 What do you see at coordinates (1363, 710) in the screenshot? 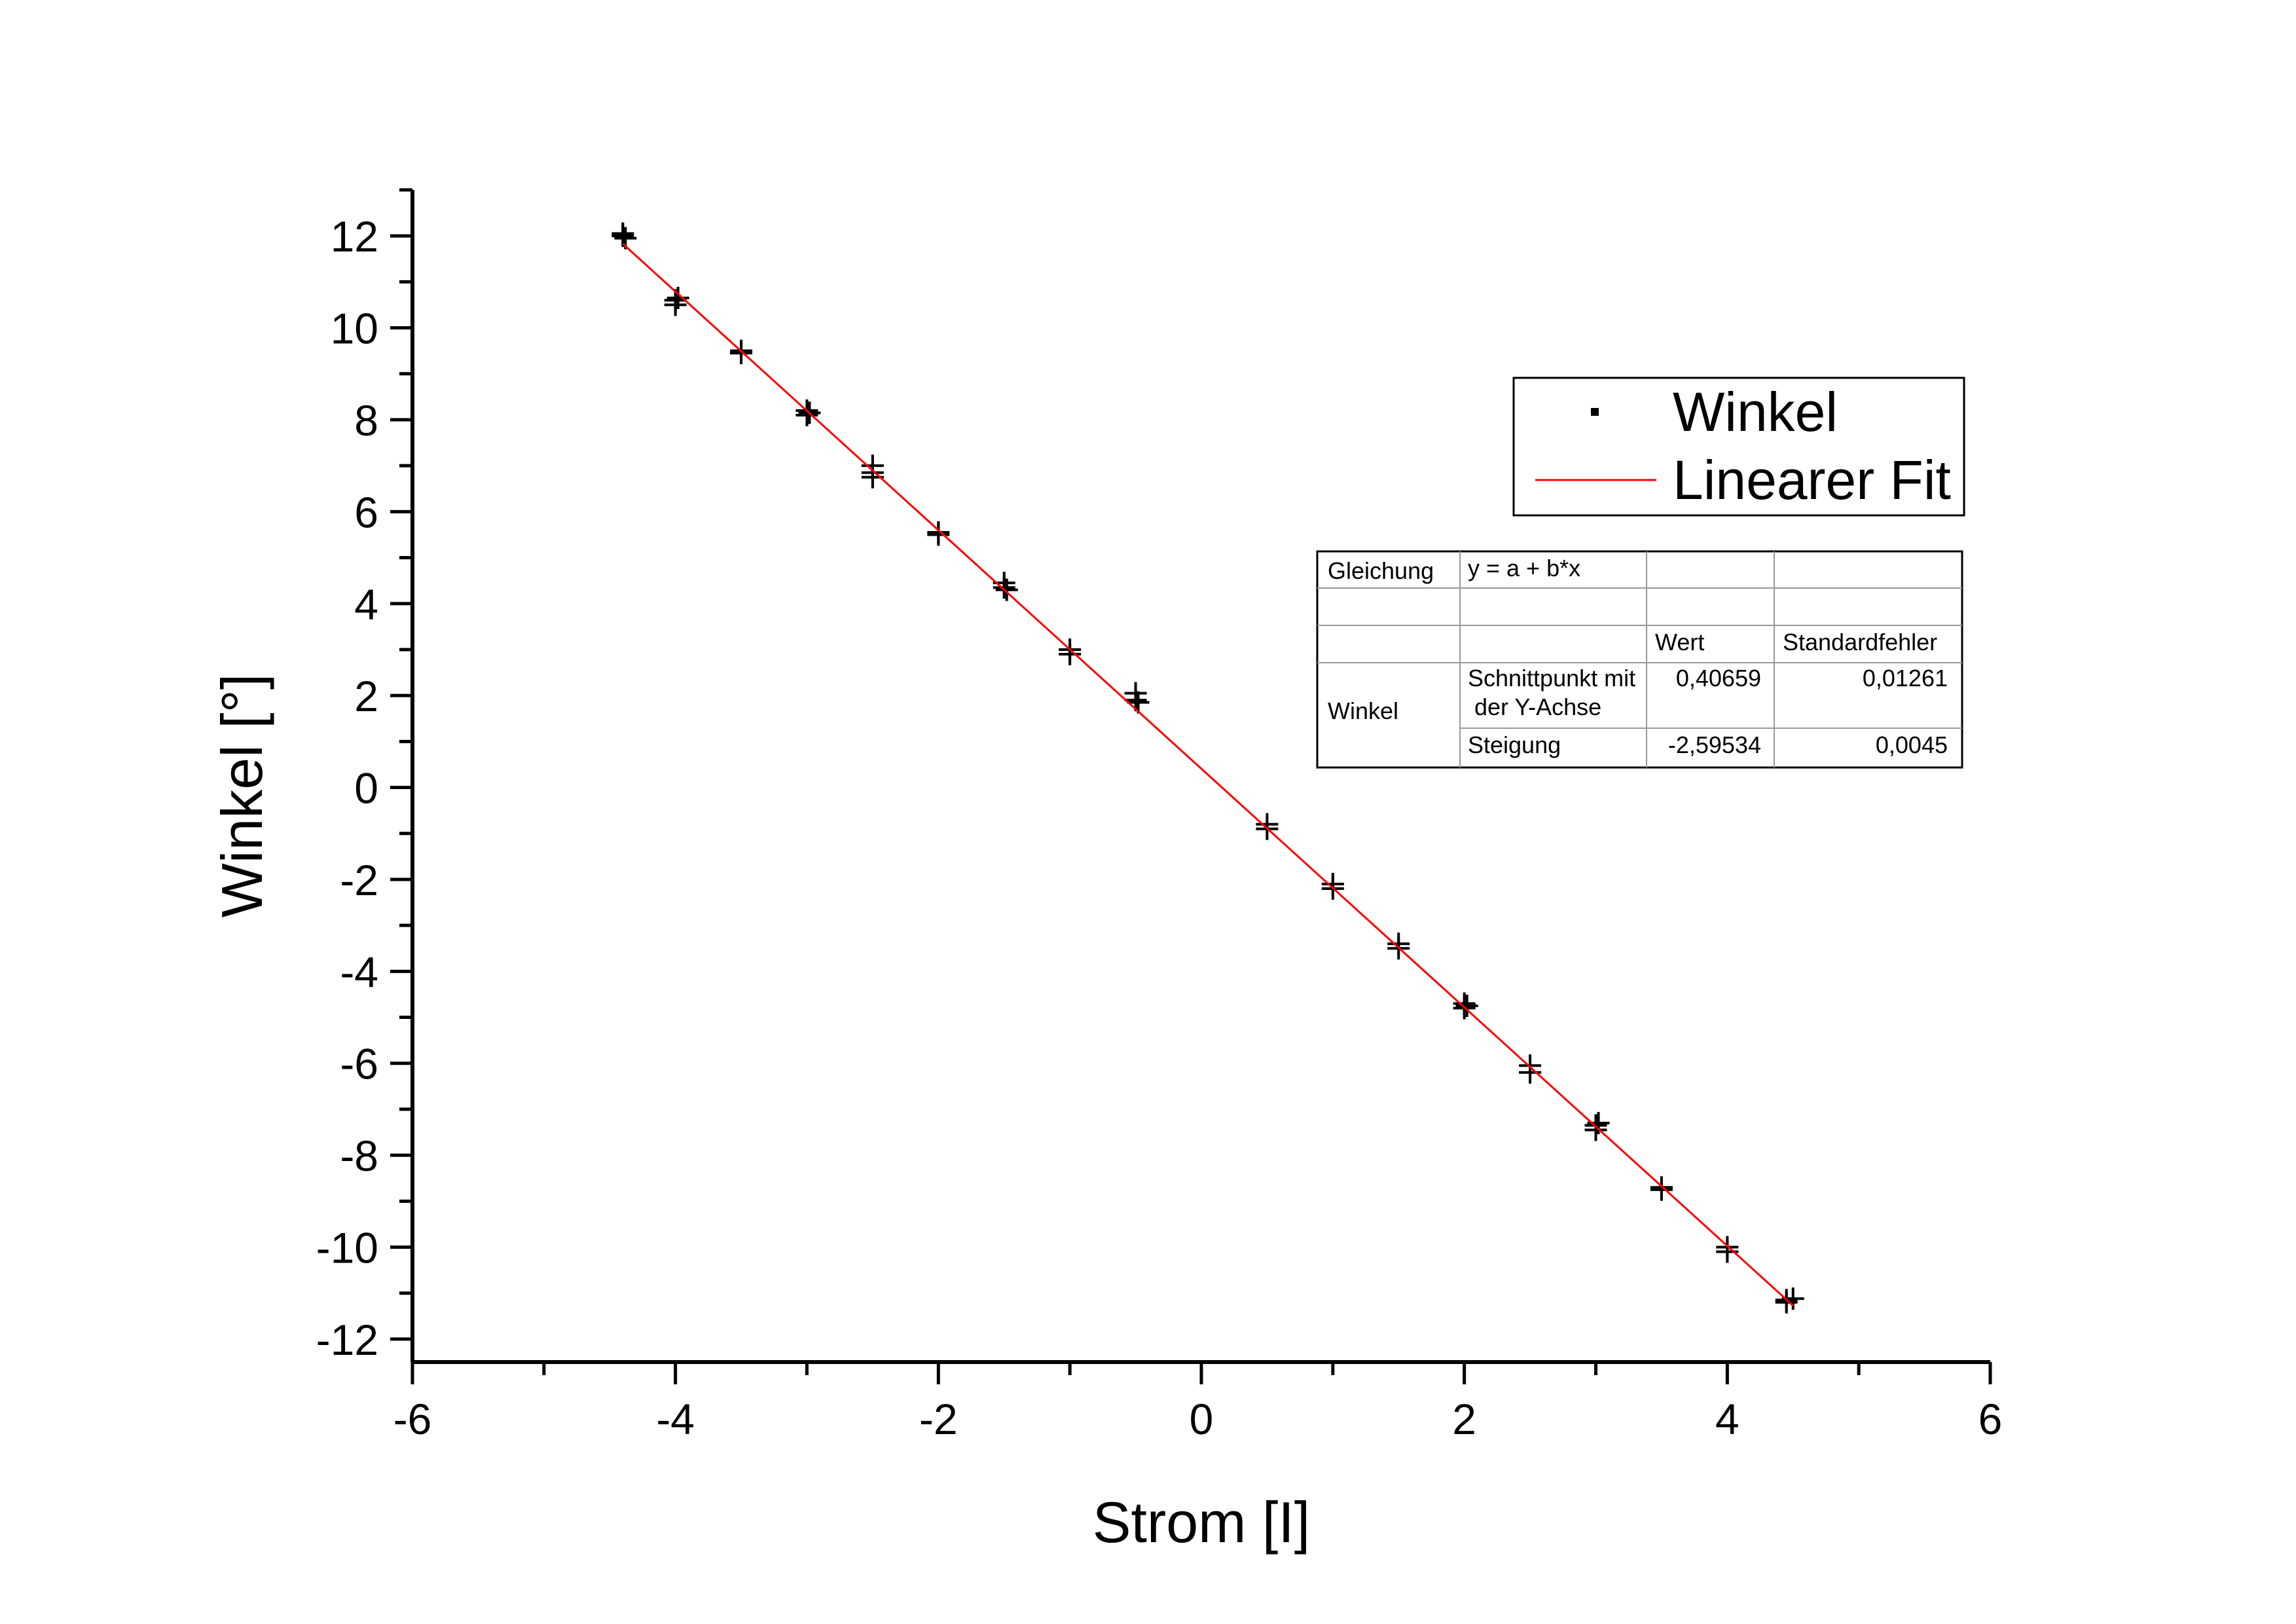
I see `table-cell-winkel: Winkel` at bounding box center [1363, 710].